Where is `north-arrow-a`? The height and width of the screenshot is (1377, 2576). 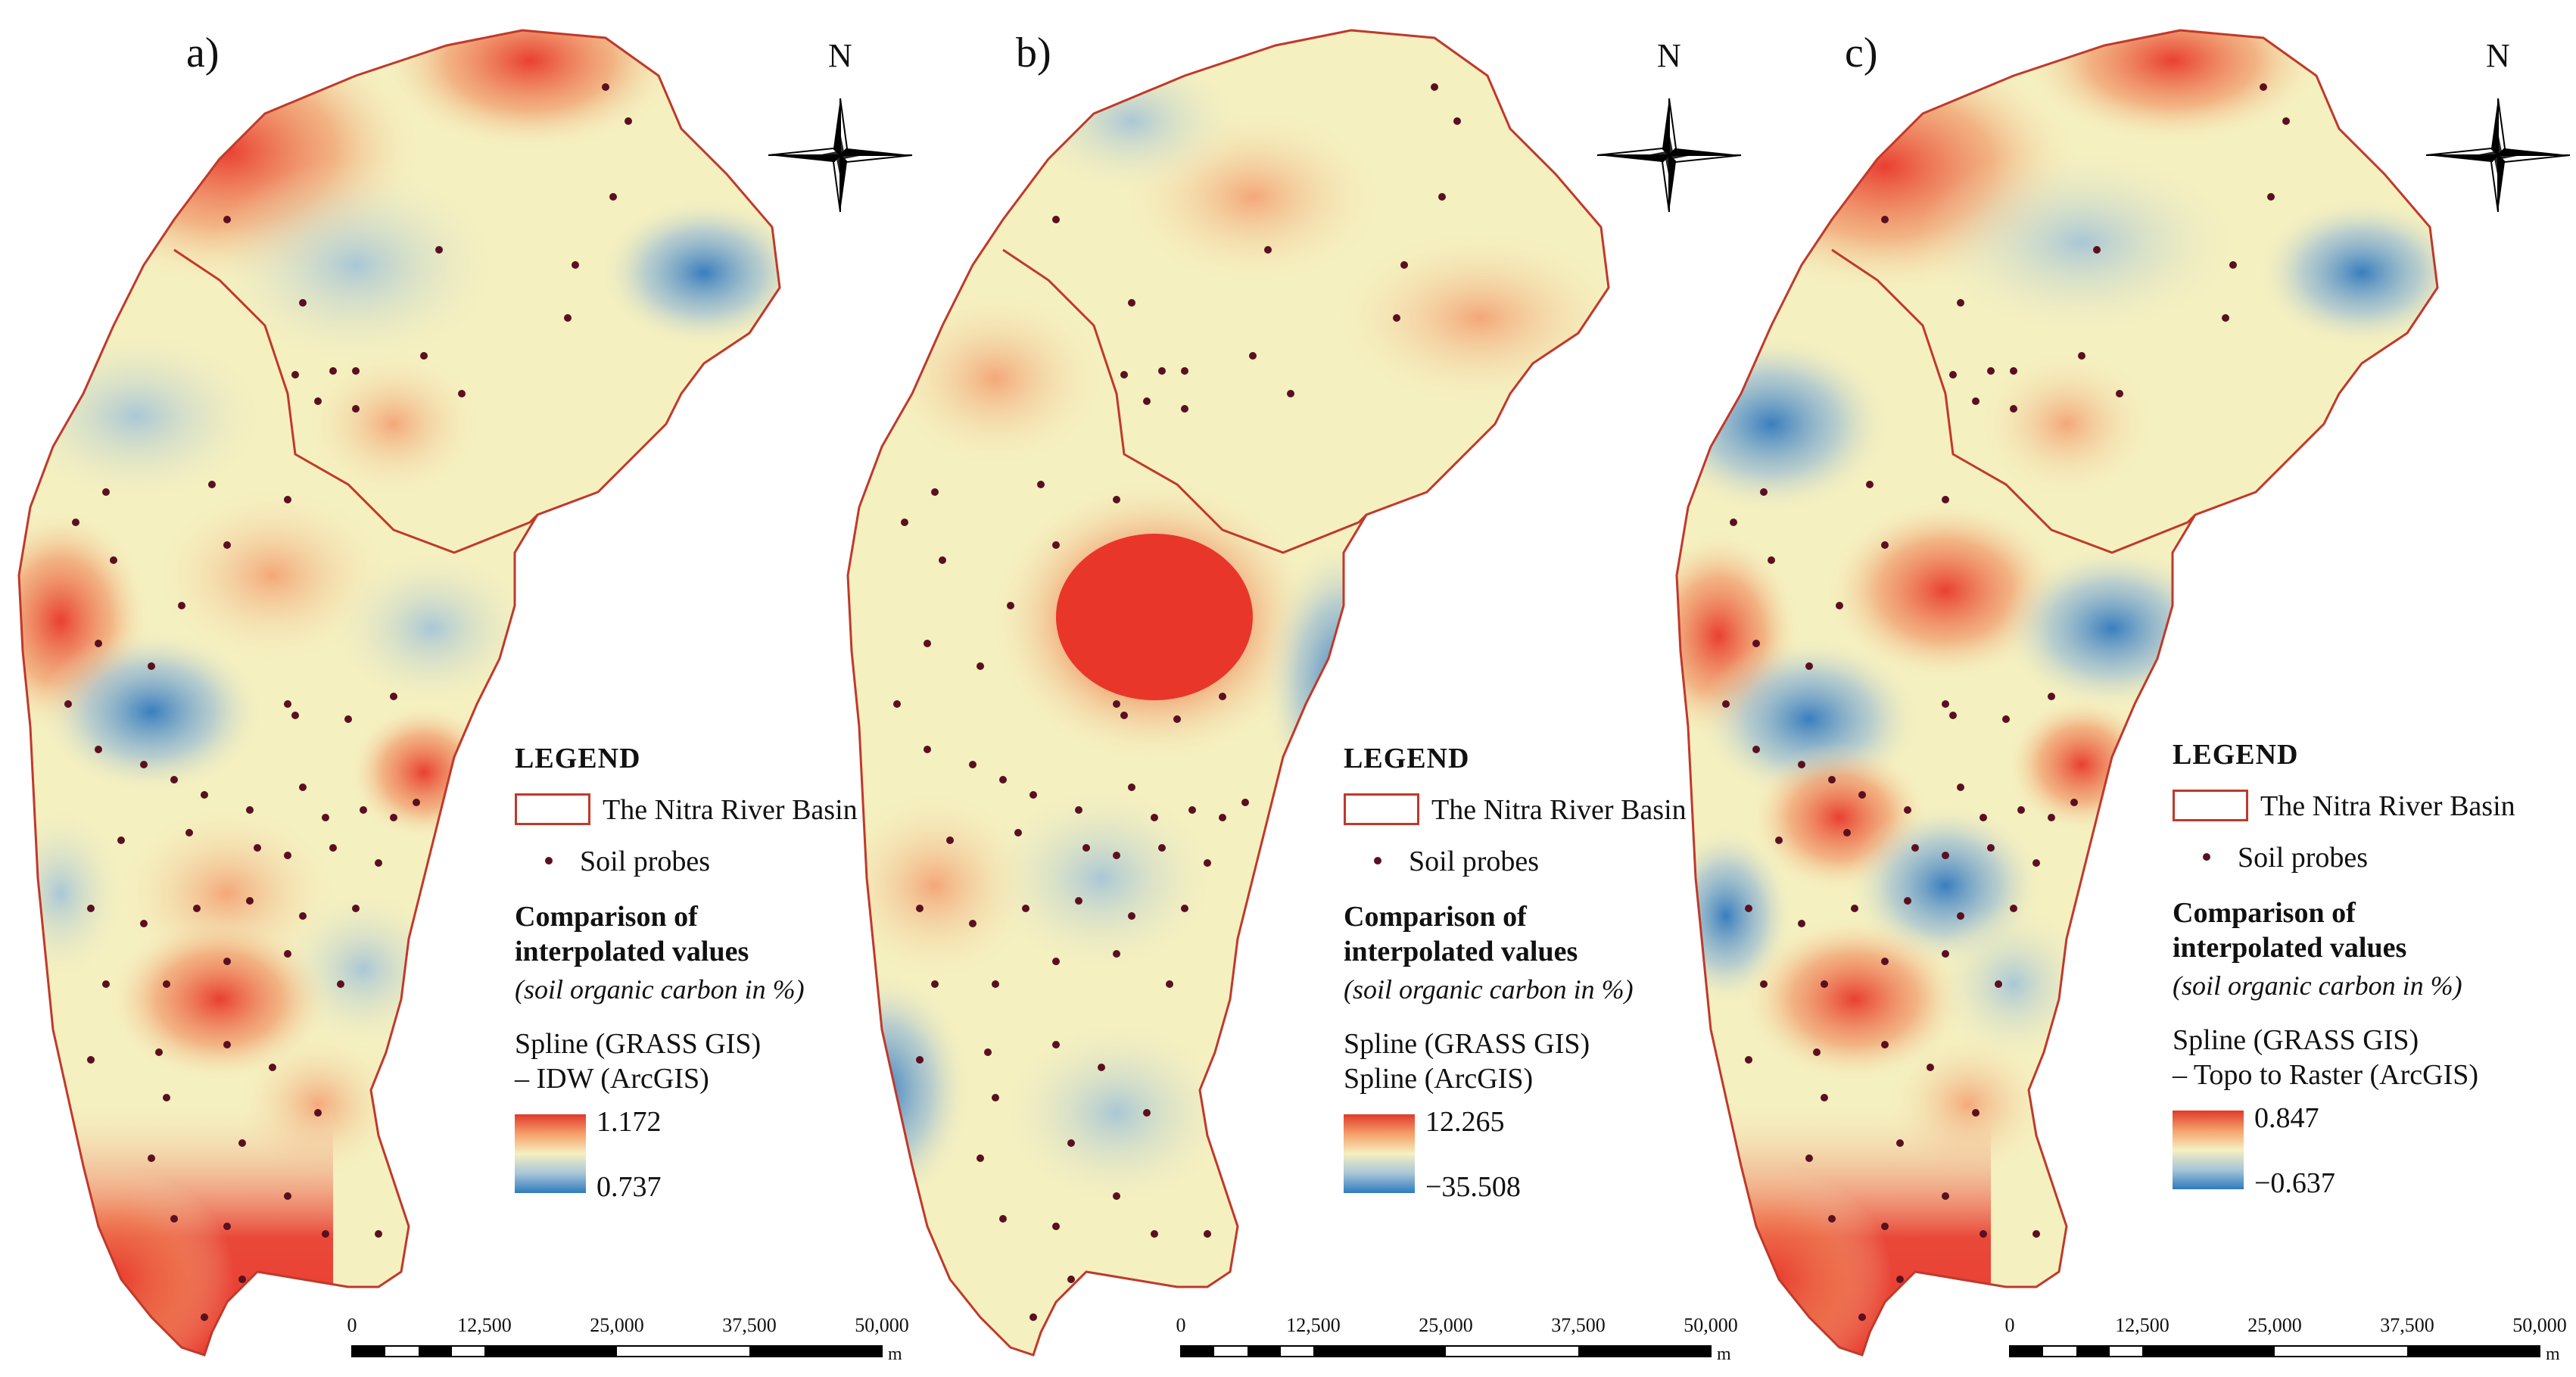 north-arrow-a is located at coordinates (841, 155).